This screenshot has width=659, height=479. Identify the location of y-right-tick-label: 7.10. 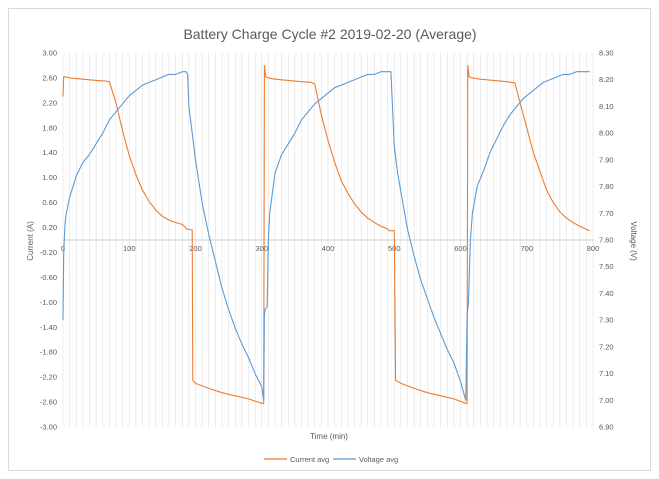
(606, 373).